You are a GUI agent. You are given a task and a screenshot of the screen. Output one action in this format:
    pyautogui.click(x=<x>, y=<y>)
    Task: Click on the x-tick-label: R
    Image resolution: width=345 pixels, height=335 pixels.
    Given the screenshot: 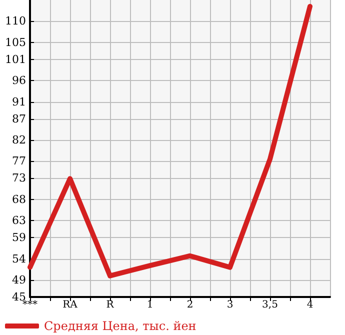 What is the action you would take?
    pyautogui.click(x=110, y=305)
    